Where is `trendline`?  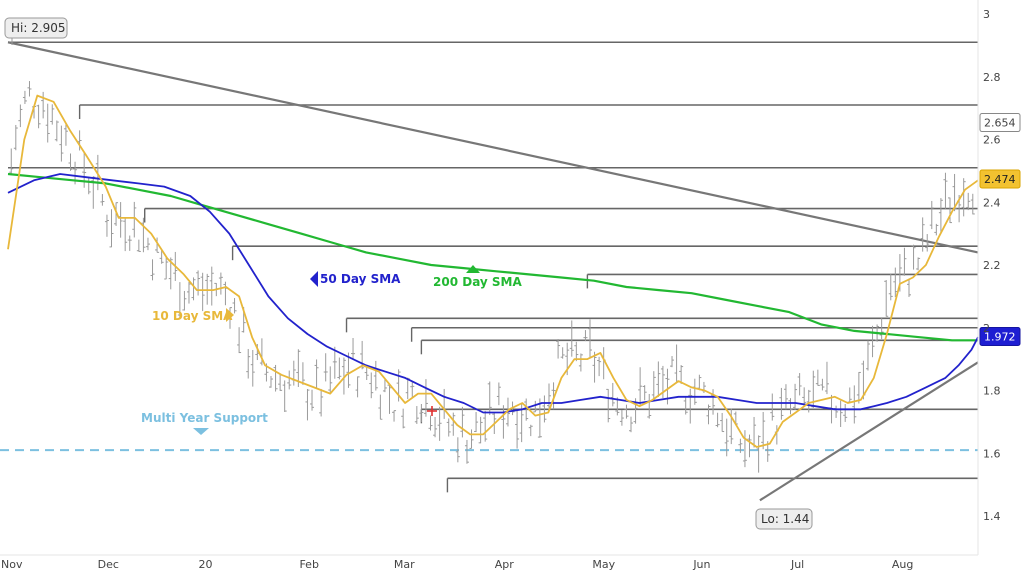
trendline is located at coordinates (869, 431).